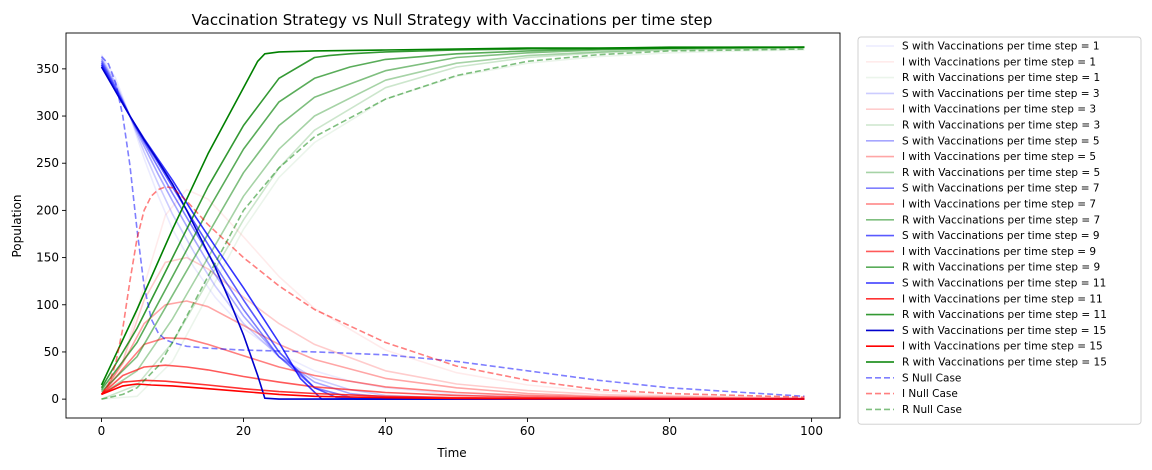  Describe the element at coordinates (669, 431) in the screenshot. I see `x-tick-label: 80` at that location.